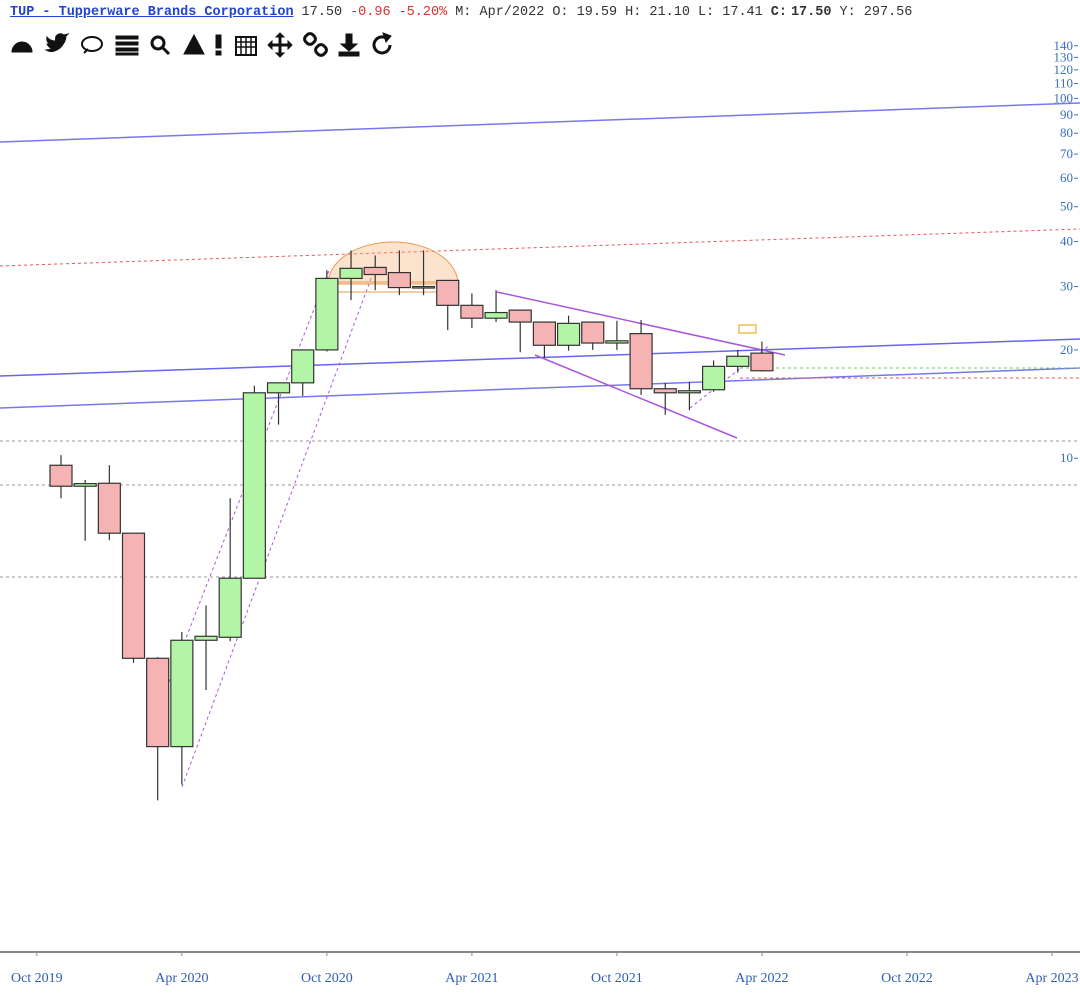 This screenshot has height=997, width=1080. I want to click on refresh-icon, so click(382, 43).